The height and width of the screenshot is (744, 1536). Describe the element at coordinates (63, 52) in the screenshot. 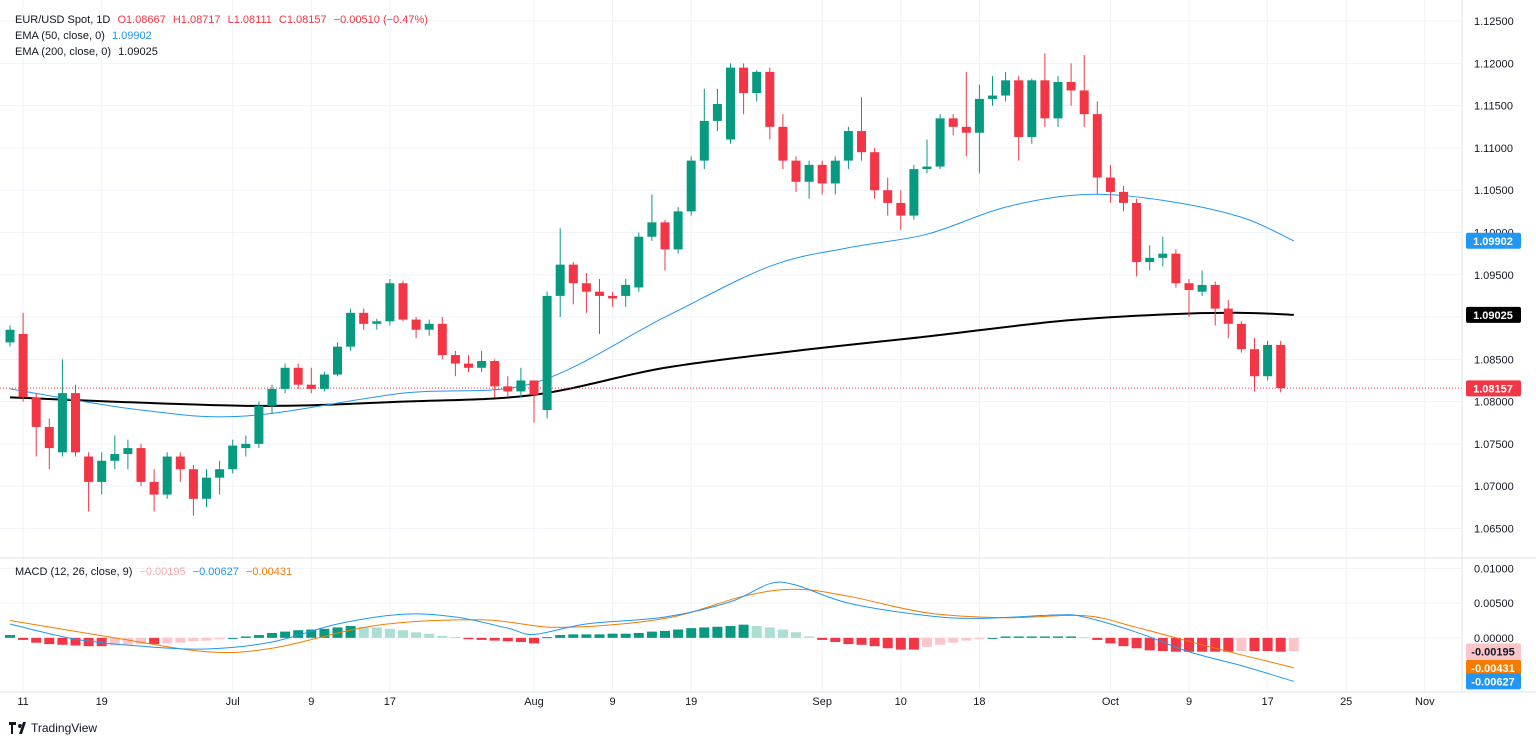

I see `legend-ema200-label: EMA (200, close, 0)` at that location.